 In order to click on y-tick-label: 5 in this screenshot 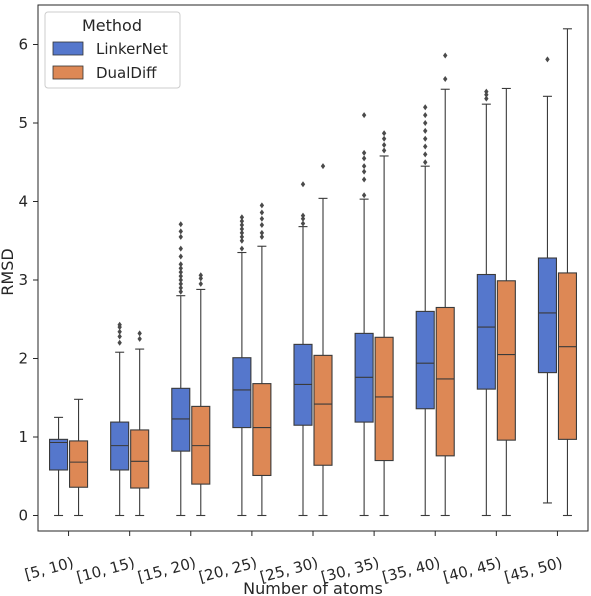, I will do `click(23, 123)`.